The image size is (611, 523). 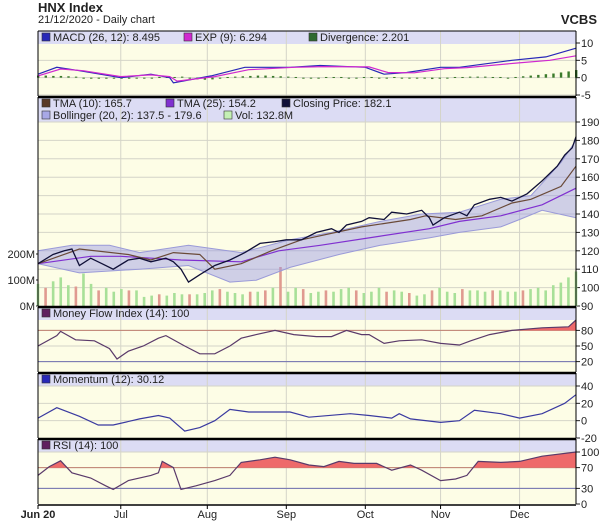 What do you see at coordinates (590, 123) in the screenshot?
I see `price-y-tick-label: 190` at bounding box center [590, 123].